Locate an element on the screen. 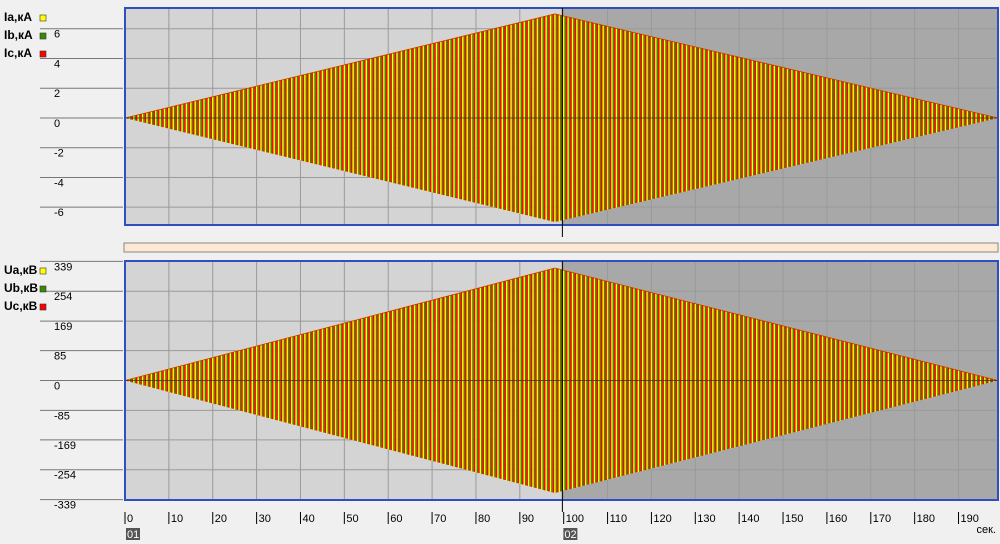 This screenshot has width=1000, height=544. x-tick-label: 30 is located at coordinates (265, 519).